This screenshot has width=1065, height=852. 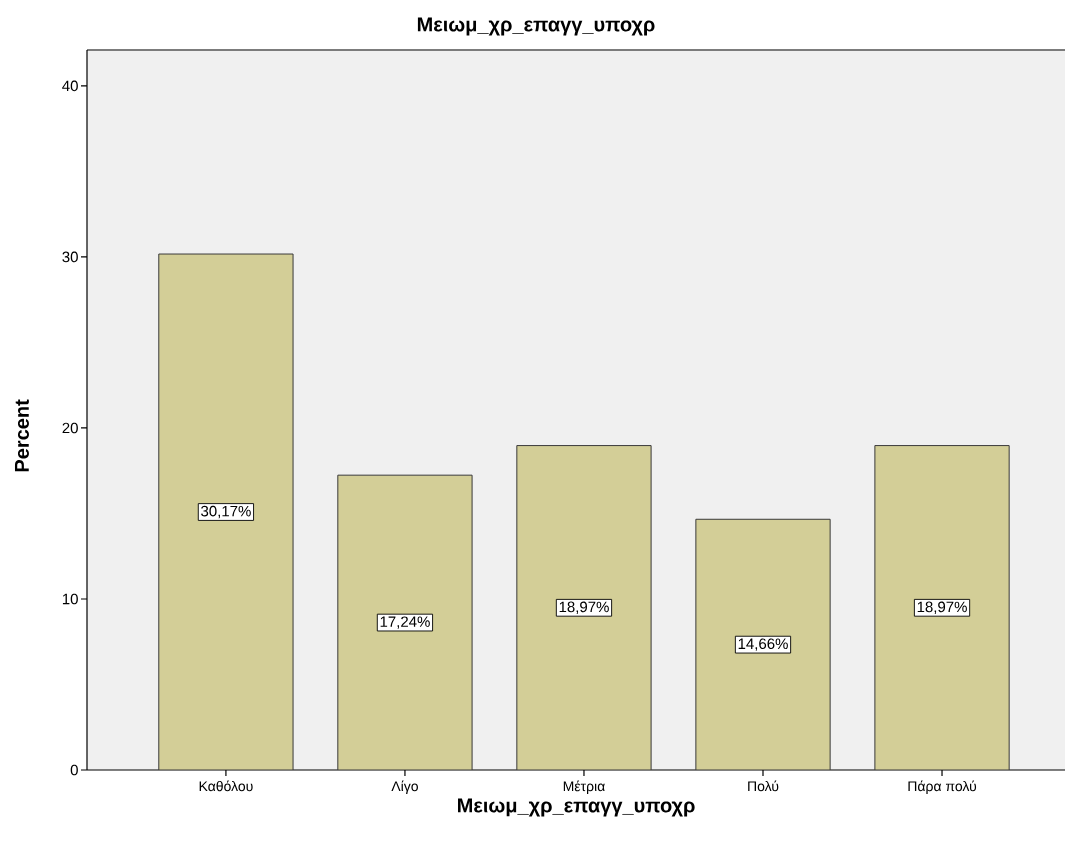 What do you see at coordinates (70, 257) in the screenshot?
I see `y-tick-label: 30` at bounding box center [70, 257].